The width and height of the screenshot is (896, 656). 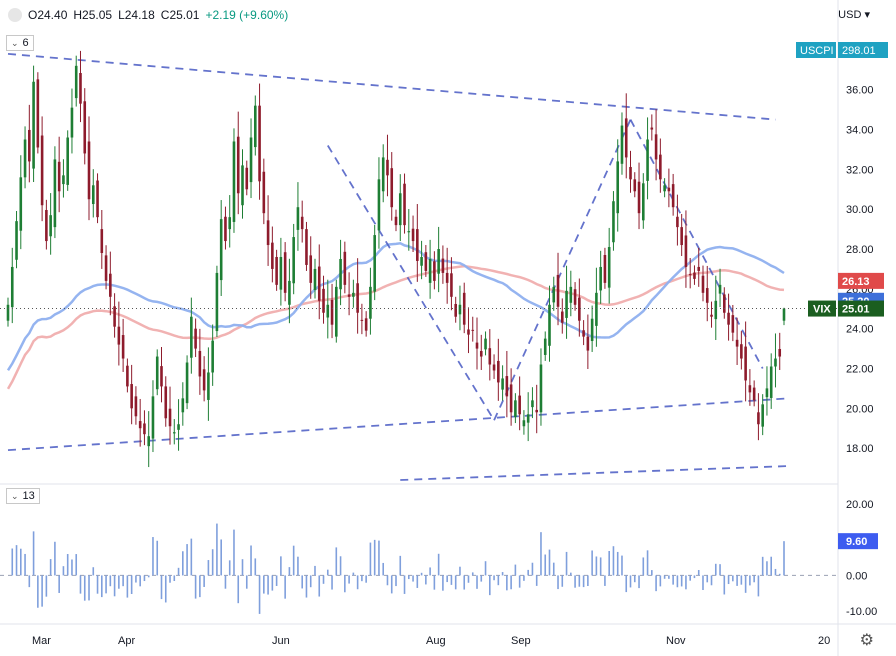 I want to click on uscpi-value: 298.01, so click(x=859, y=51).